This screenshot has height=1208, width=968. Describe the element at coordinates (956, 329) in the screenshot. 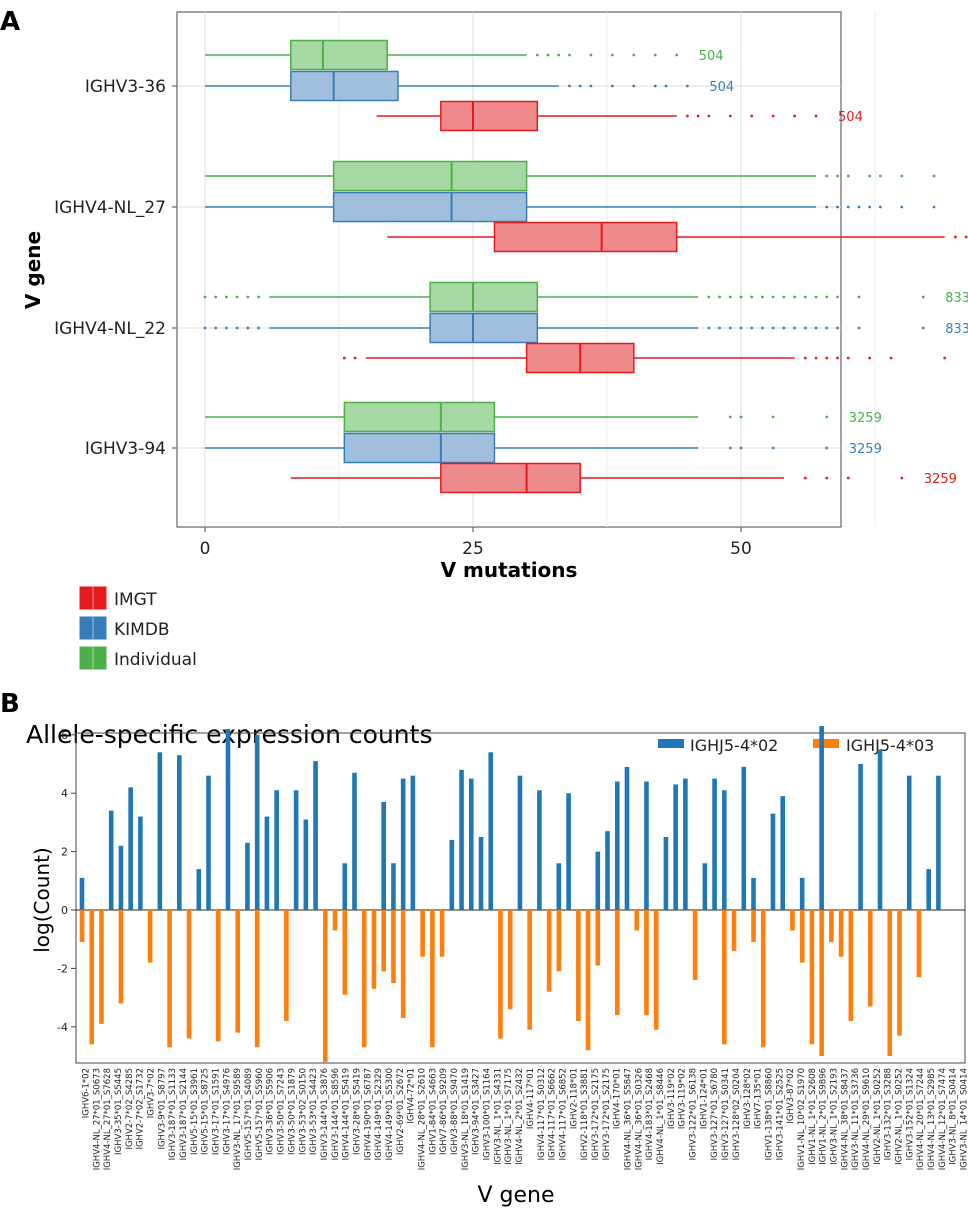

I see `count-label: 8332` at that location.